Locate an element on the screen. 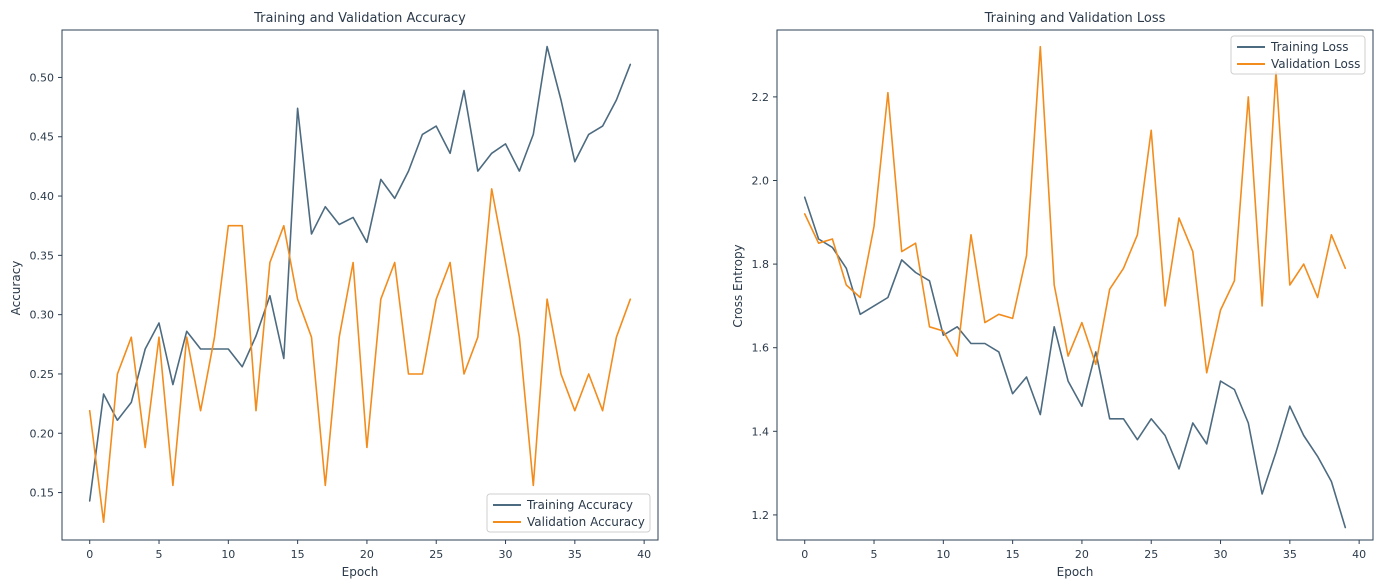  y-tick-label: 0.40 is located at coordinates (42, 196).